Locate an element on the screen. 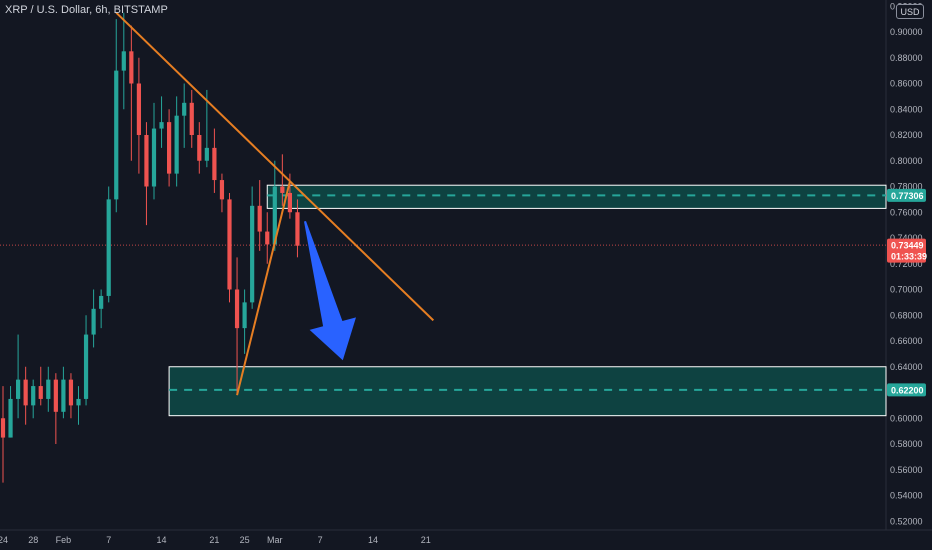  zone-upper-price-label-text: 0.77306 is located at coordinates (907, 196).